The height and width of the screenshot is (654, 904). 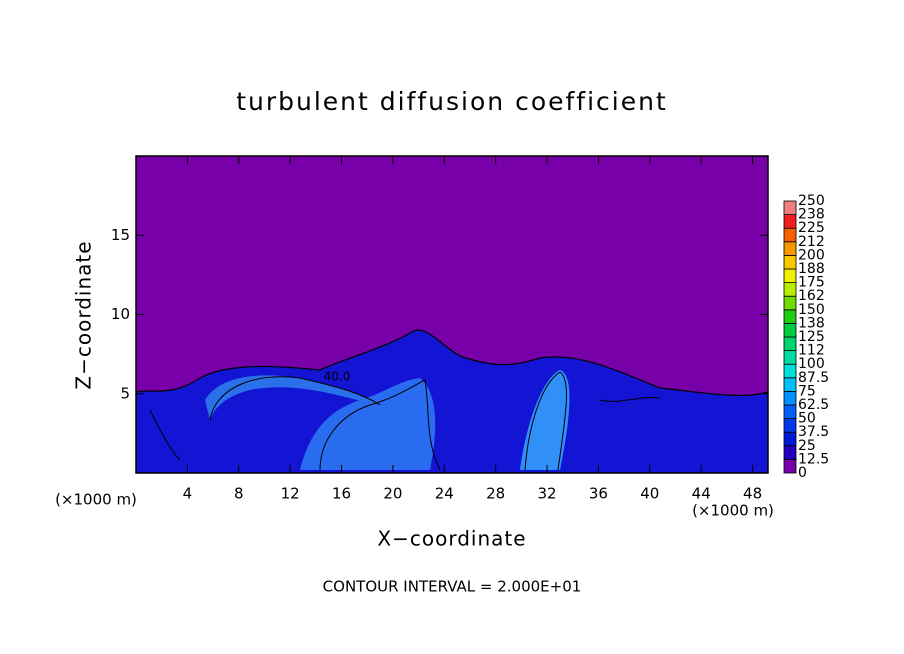 What do you see at coordinates (120, 314) in the screenshot?
I see `y-tick-label: 10` at bounding box center [120, 314].